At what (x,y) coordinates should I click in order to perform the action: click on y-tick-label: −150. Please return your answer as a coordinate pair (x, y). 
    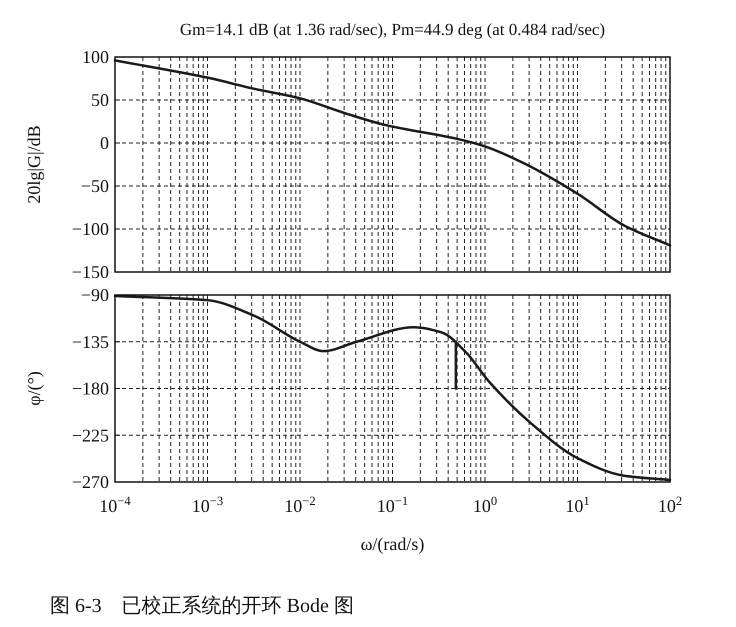
    Looking at the image, I should click on (90, 272).